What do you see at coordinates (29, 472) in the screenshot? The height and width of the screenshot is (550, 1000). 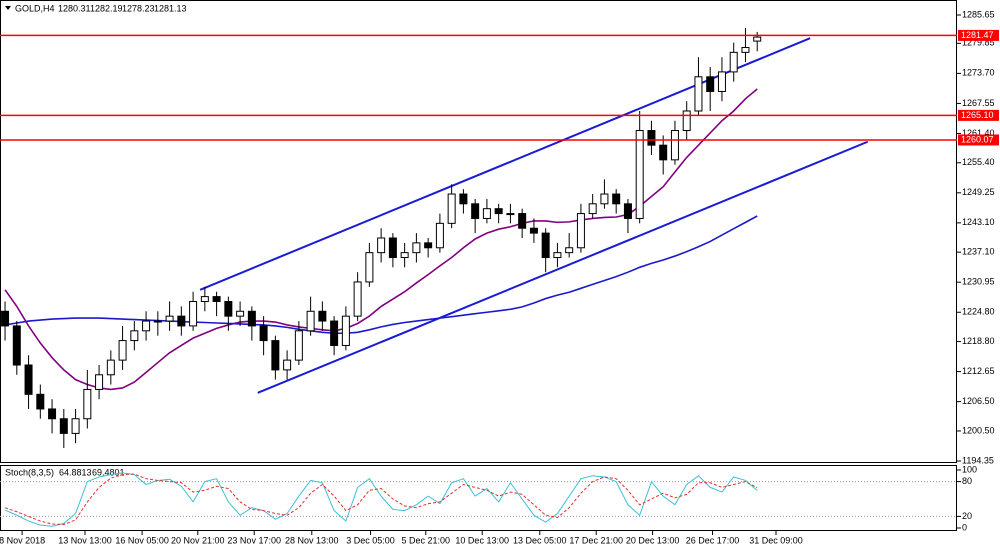 I see `stoch-label: Stoch(8,3,5)` at bounding box center [29, 472].